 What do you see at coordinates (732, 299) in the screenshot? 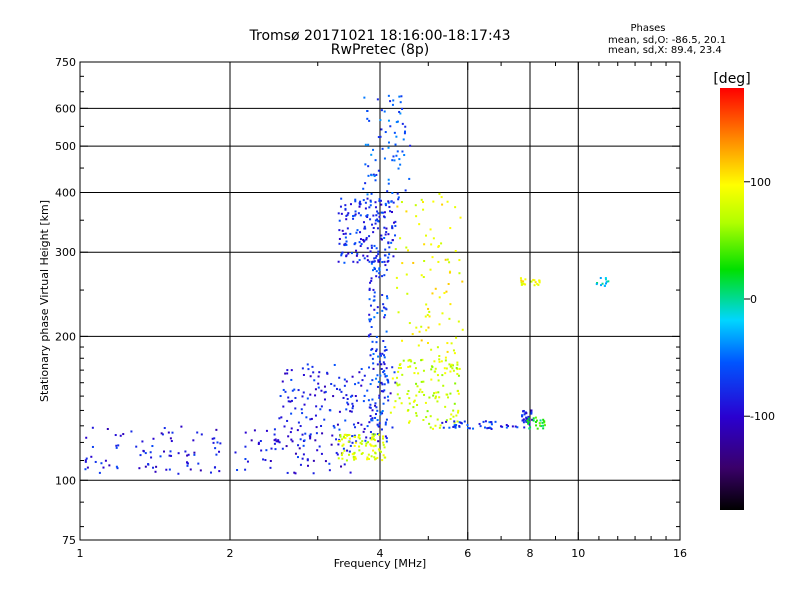
I see `colorbar` at bounding box center [732, 299].